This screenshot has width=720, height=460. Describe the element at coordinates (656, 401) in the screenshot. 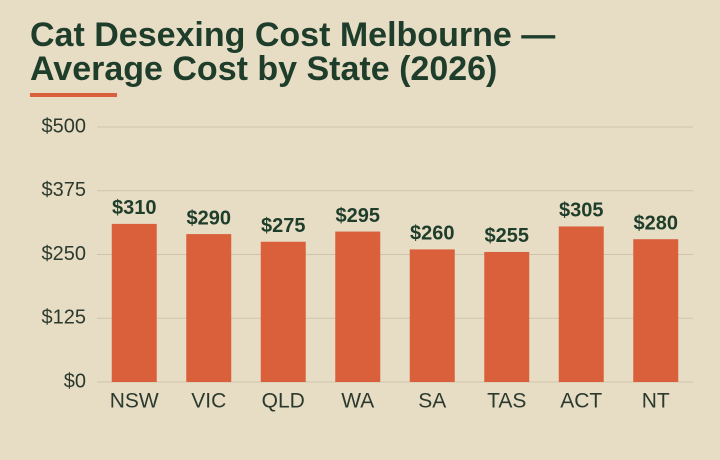

I see `x-tick-label: NT` at that location.